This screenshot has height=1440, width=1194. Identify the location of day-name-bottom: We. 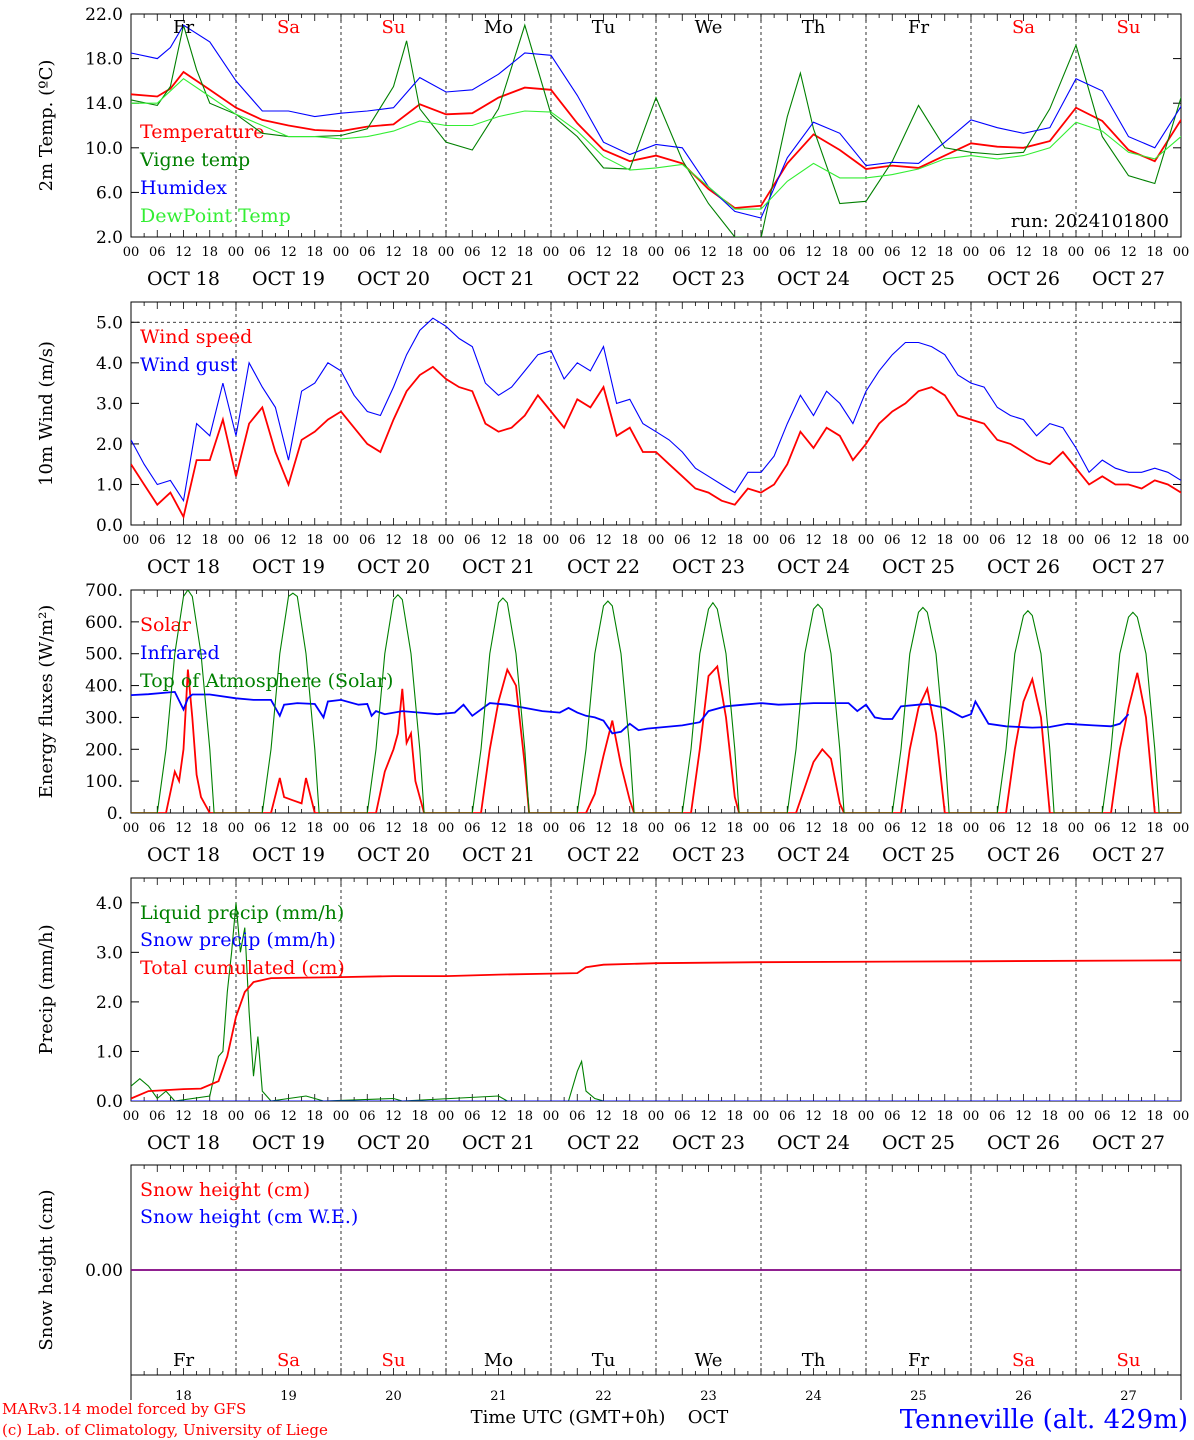
(709, 1360).